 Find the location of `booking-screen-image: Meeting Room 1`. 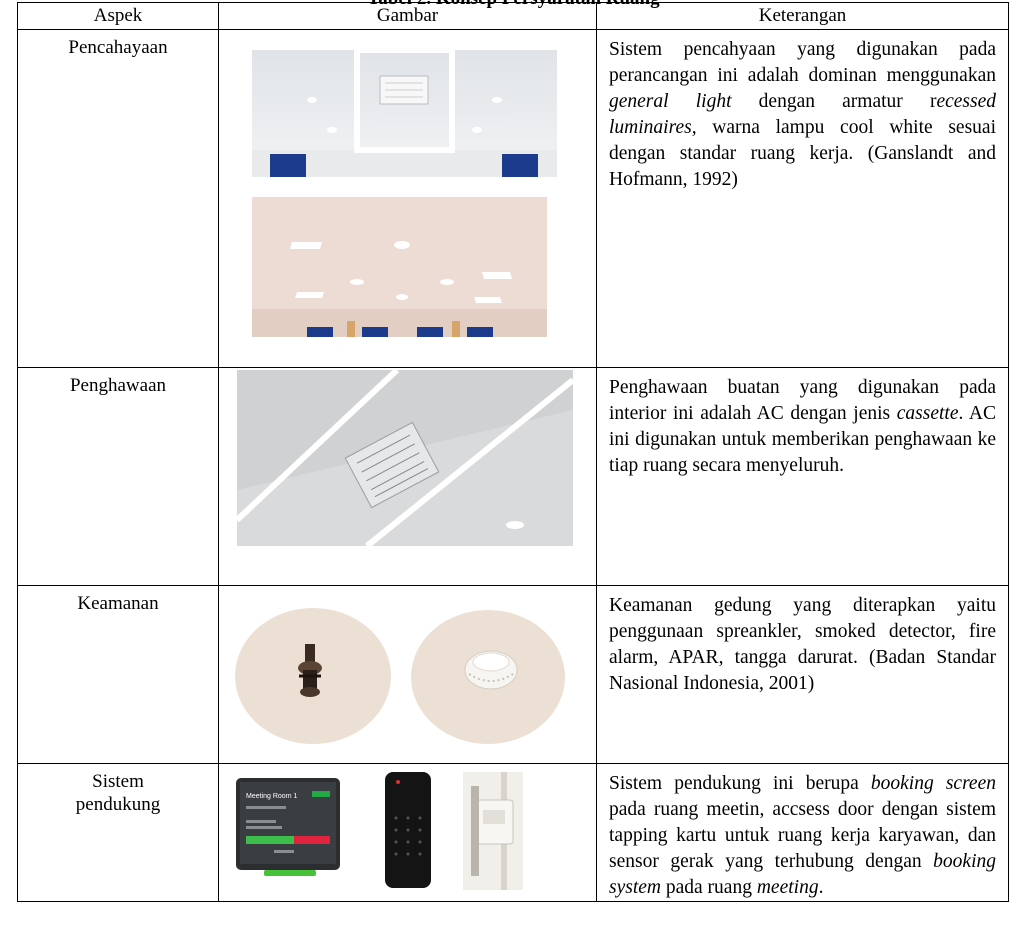

booking-screen-image: Meeting Room 1 is located at coordinates (288, 827).